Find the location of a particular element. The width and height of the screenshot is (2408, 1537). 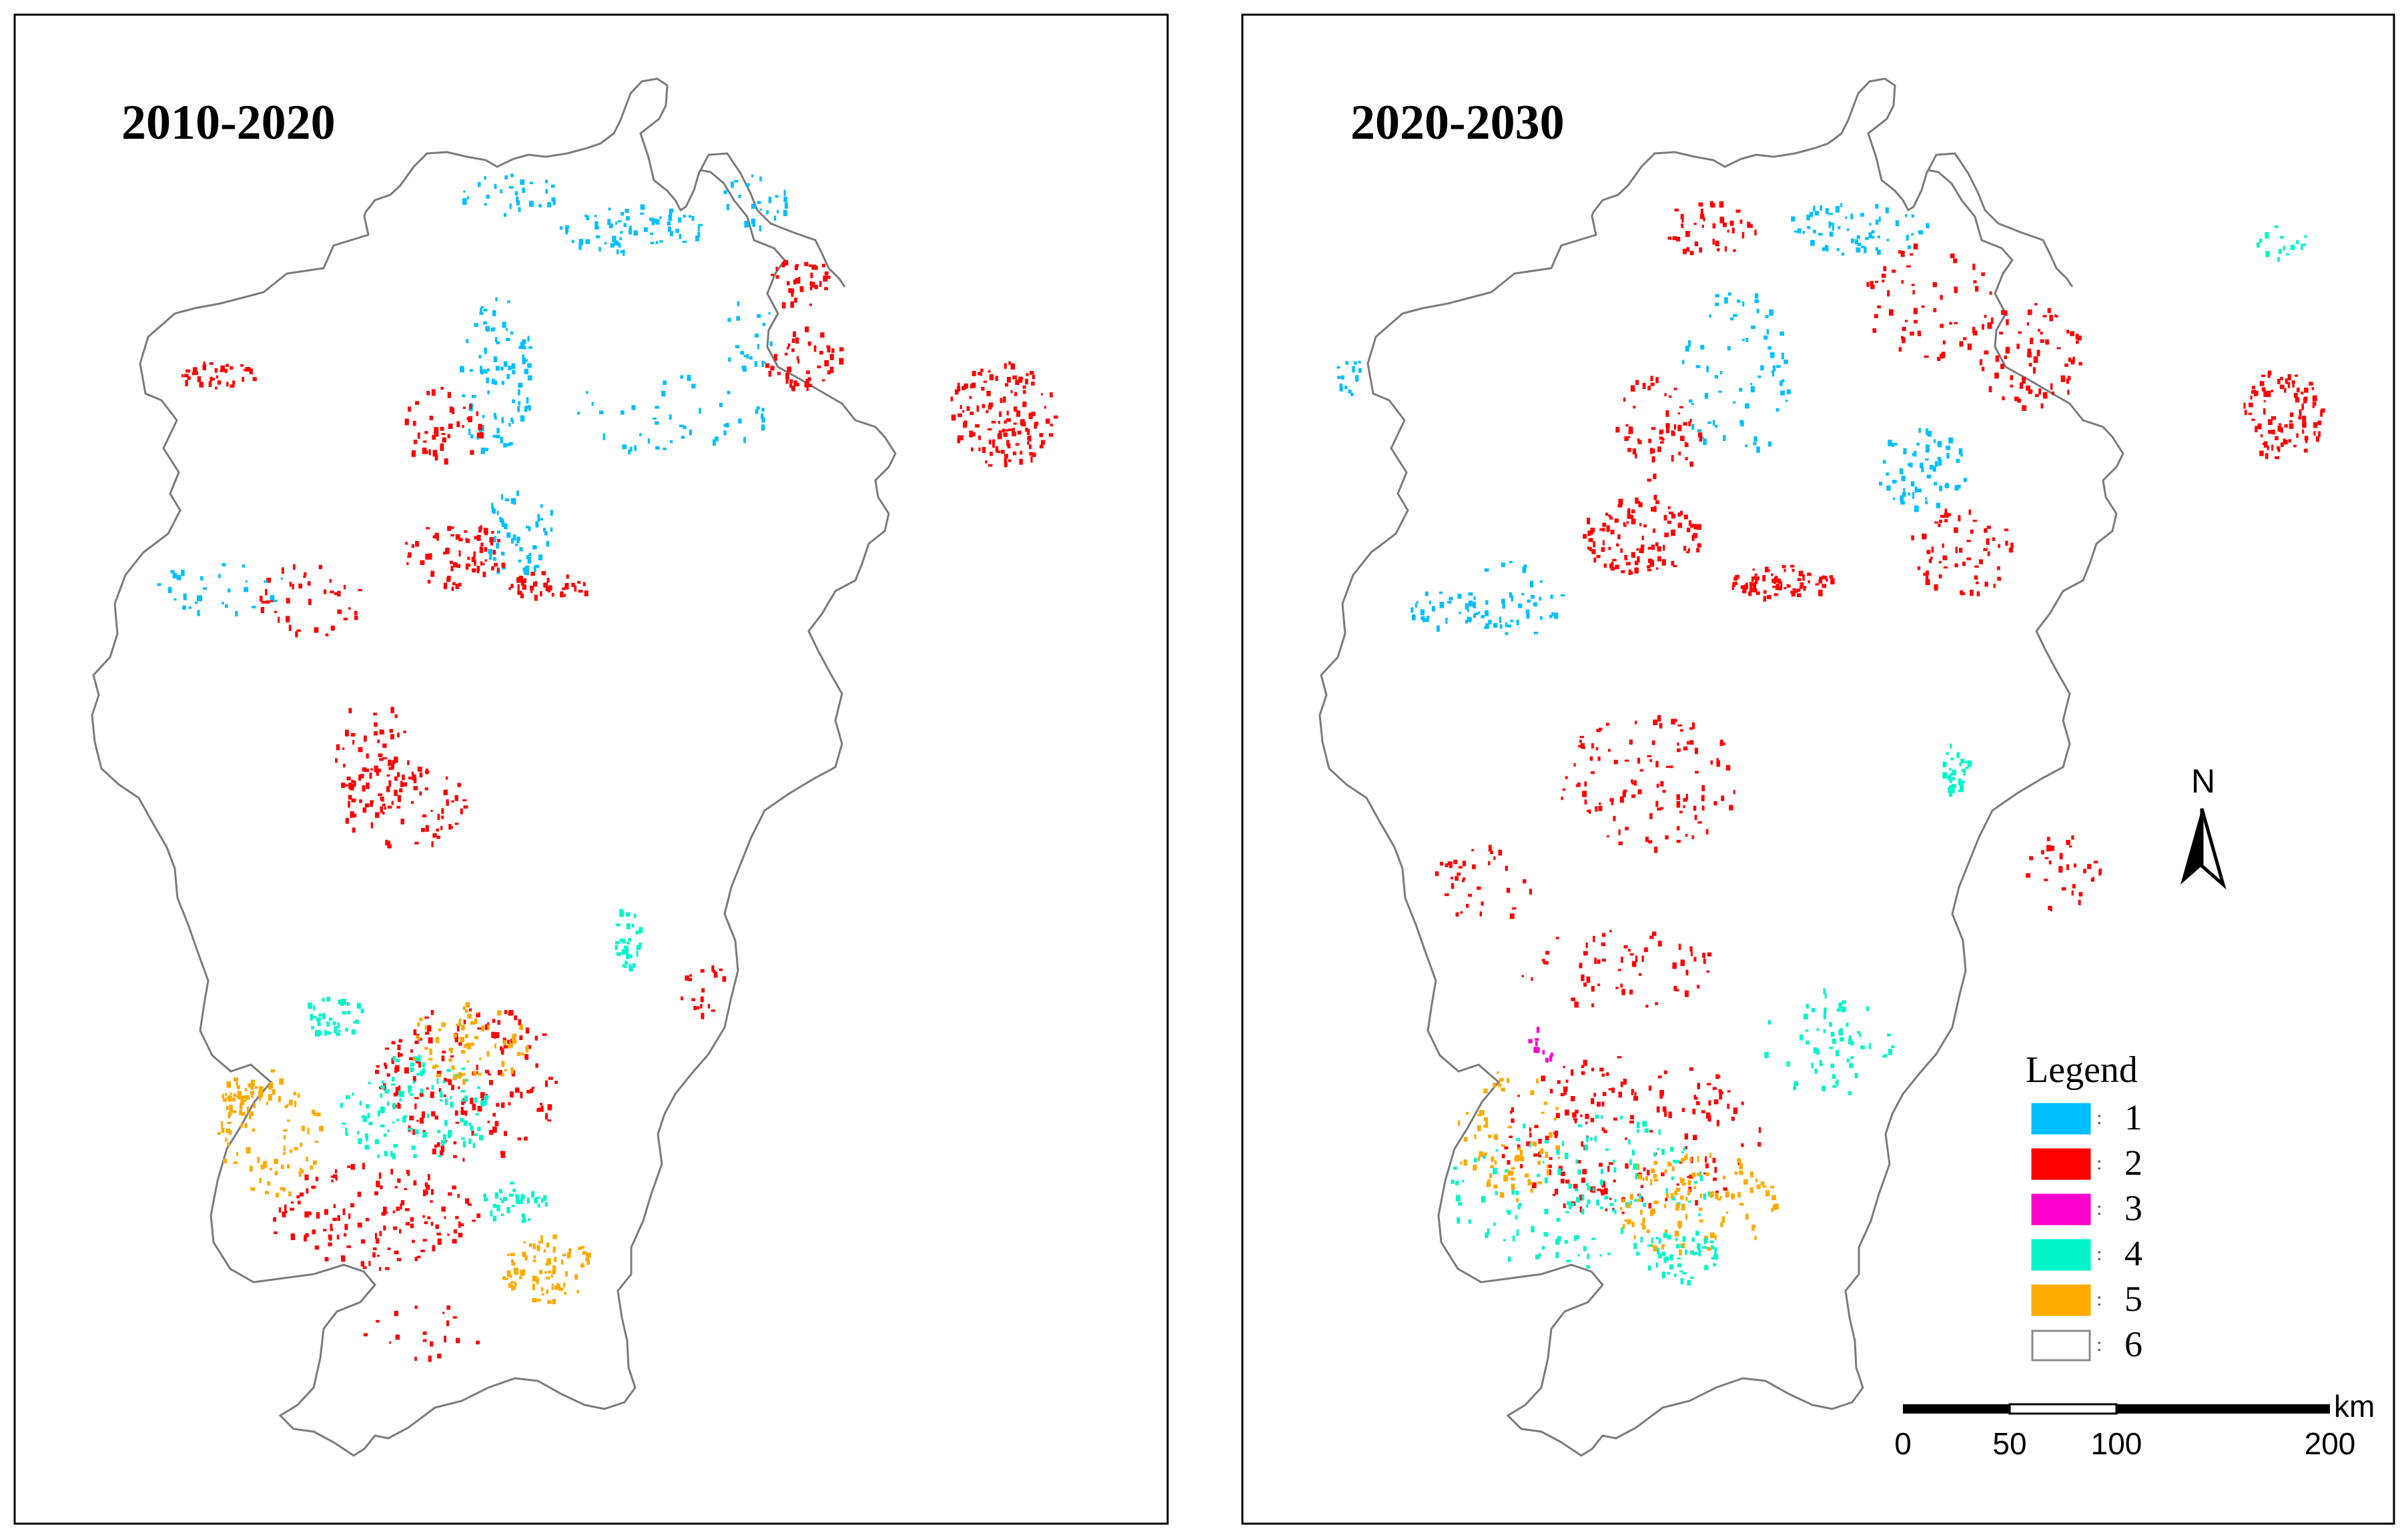

scale-bar-tick-label: 0 is located at coordinates (1903, 1443).